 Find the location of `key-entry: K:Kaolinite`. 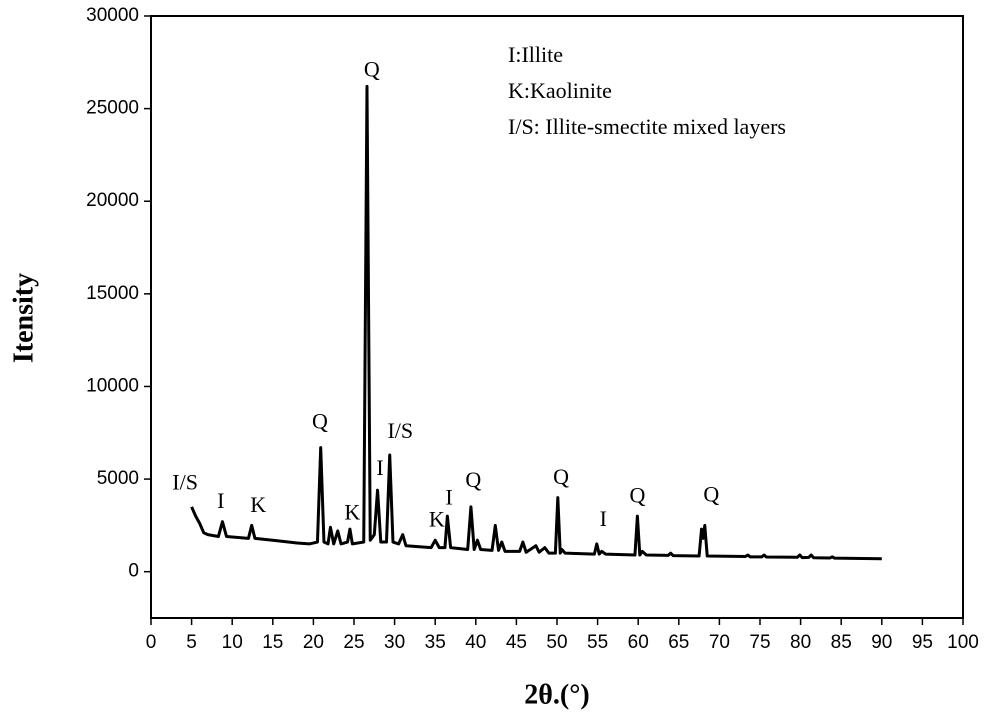

key-entry: K:Kaolinite is located at coordinates (560, 90).